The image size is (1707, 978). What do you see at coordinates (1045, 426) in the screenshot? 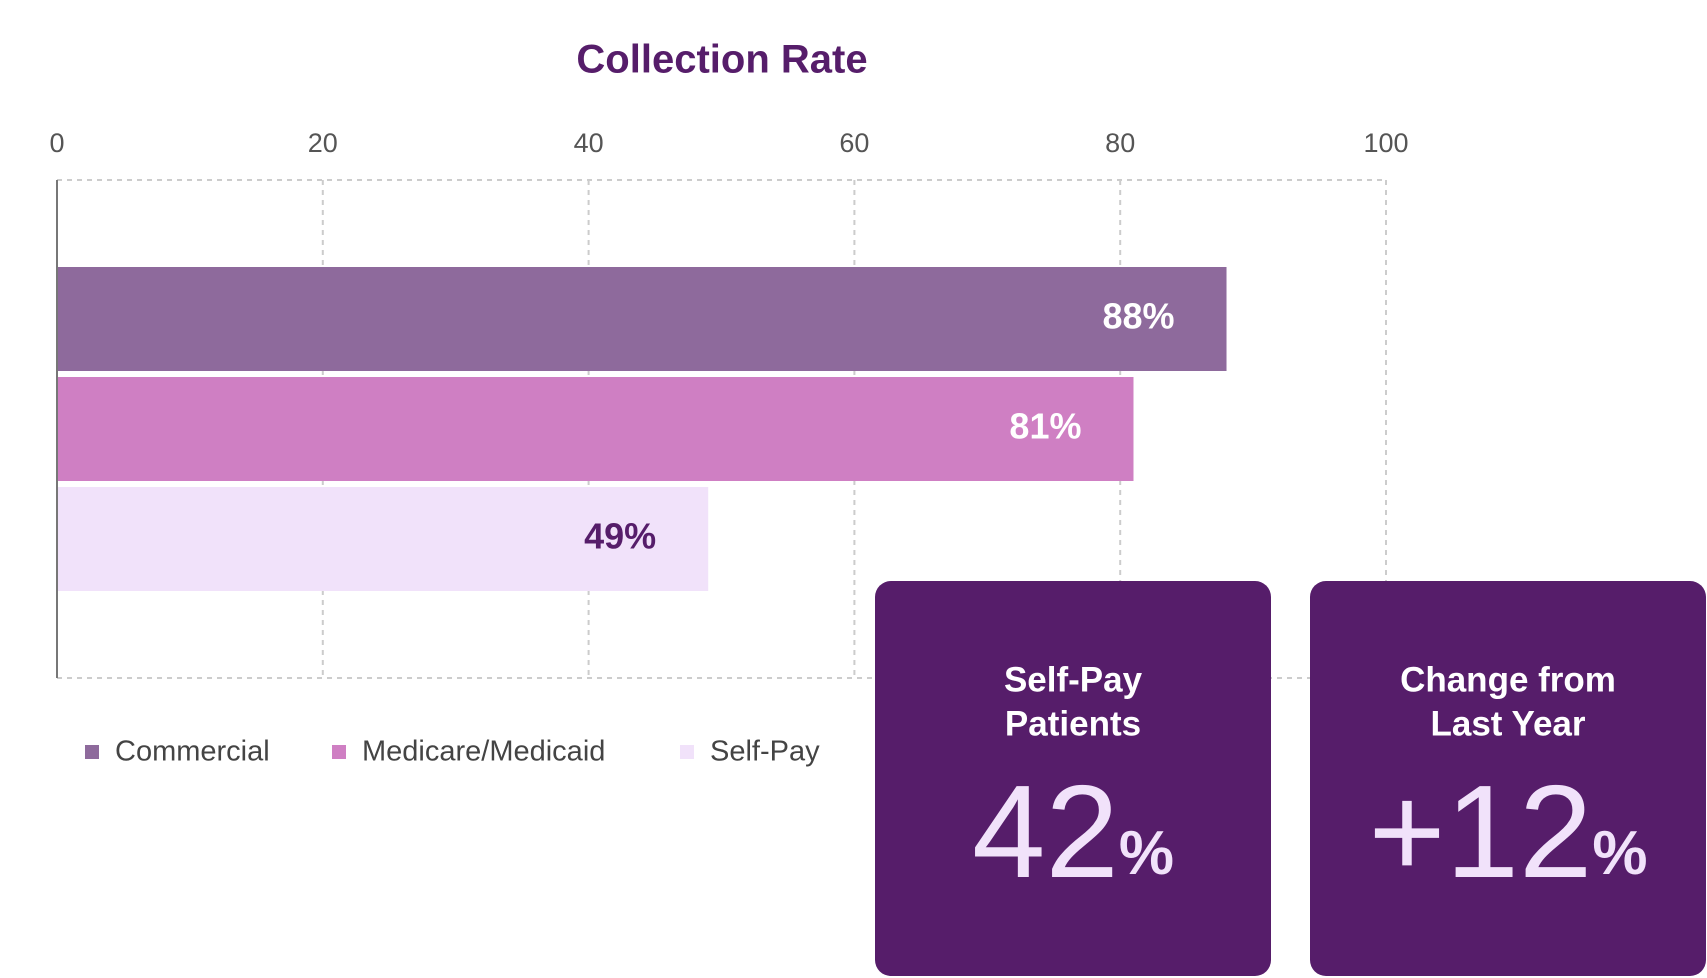
I see `value-label: 81%` at bounding box center [1045, 426].